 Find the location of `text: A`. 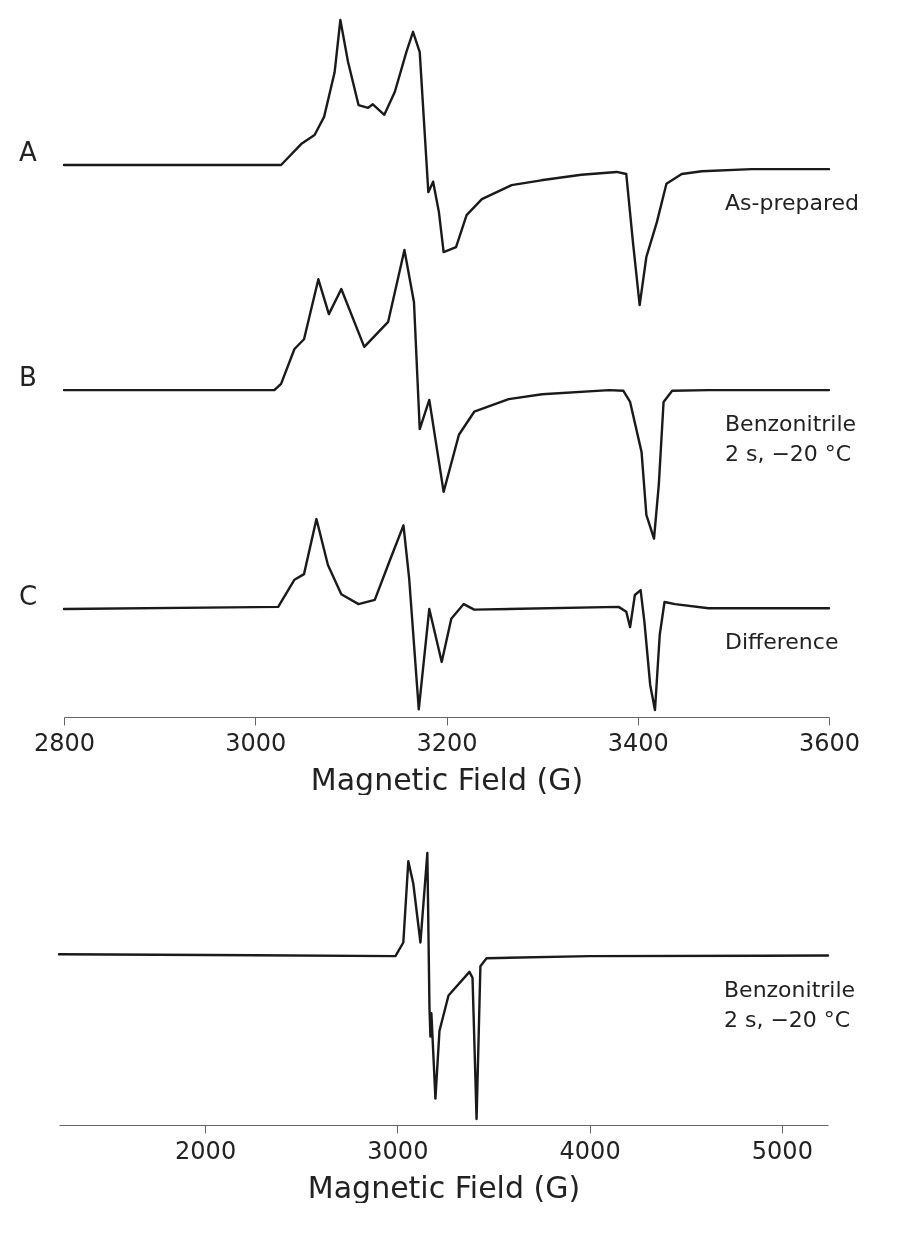

text: A is located at coordinates (28, 151).